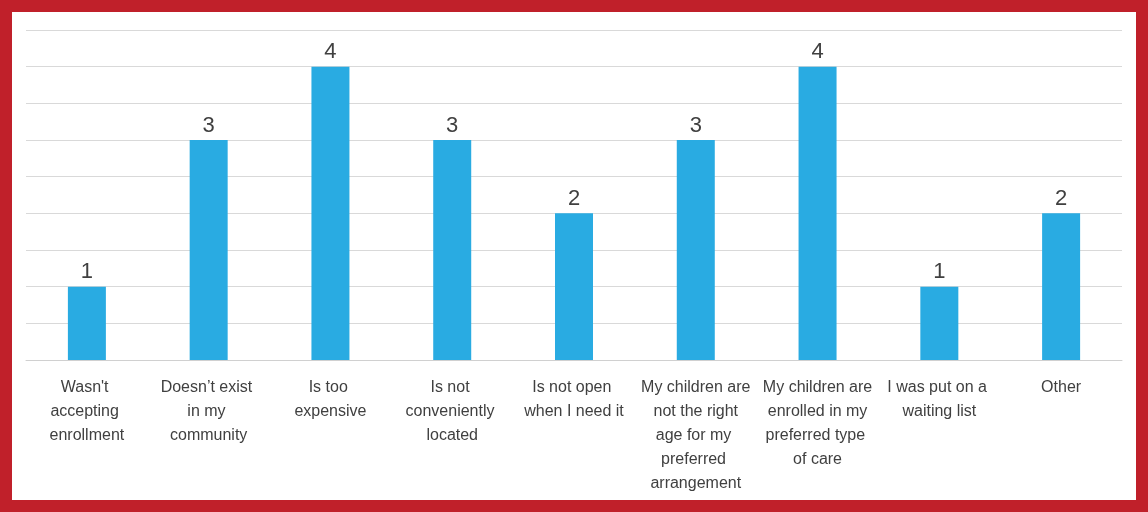 The height and width of the screenshot is (512, 1148). What do you see at coordinates (574, 398) in the screenshot?
I see `x-tick-label: Is not open when I need it` at bounding box center [574, 398].